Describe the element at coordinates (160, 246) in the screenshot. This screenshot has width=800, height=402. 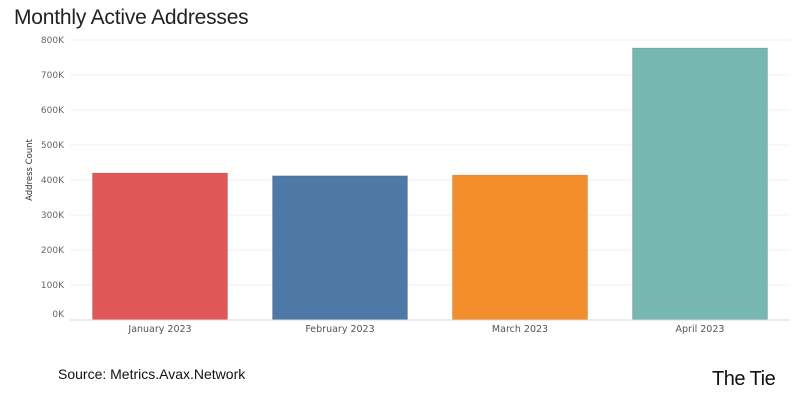
I see `bar-january-2023` at that location.